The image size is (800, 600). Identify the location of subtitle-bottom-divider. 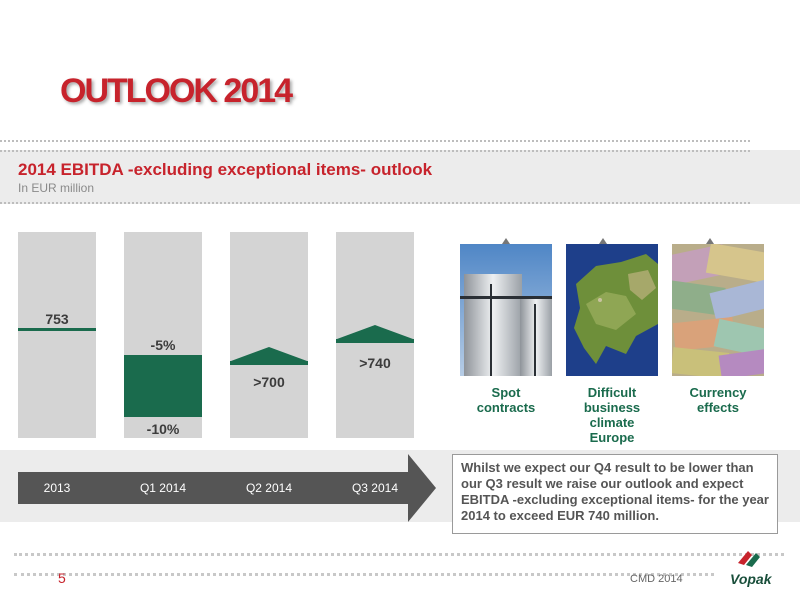
(375, 203).